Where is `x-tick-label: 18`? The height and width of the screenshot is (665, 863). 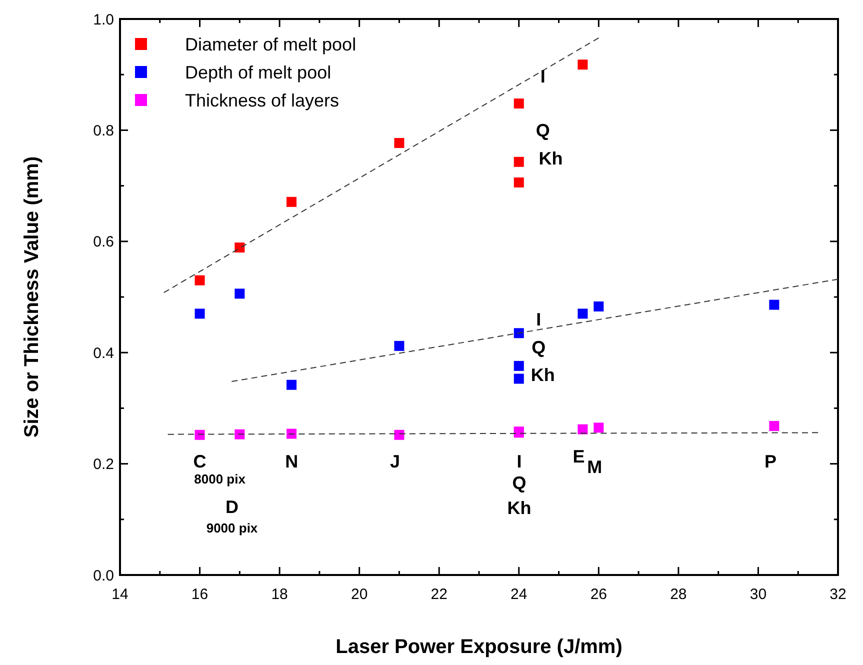 x-tick-label: 18 is located at coordinates (279, 594).